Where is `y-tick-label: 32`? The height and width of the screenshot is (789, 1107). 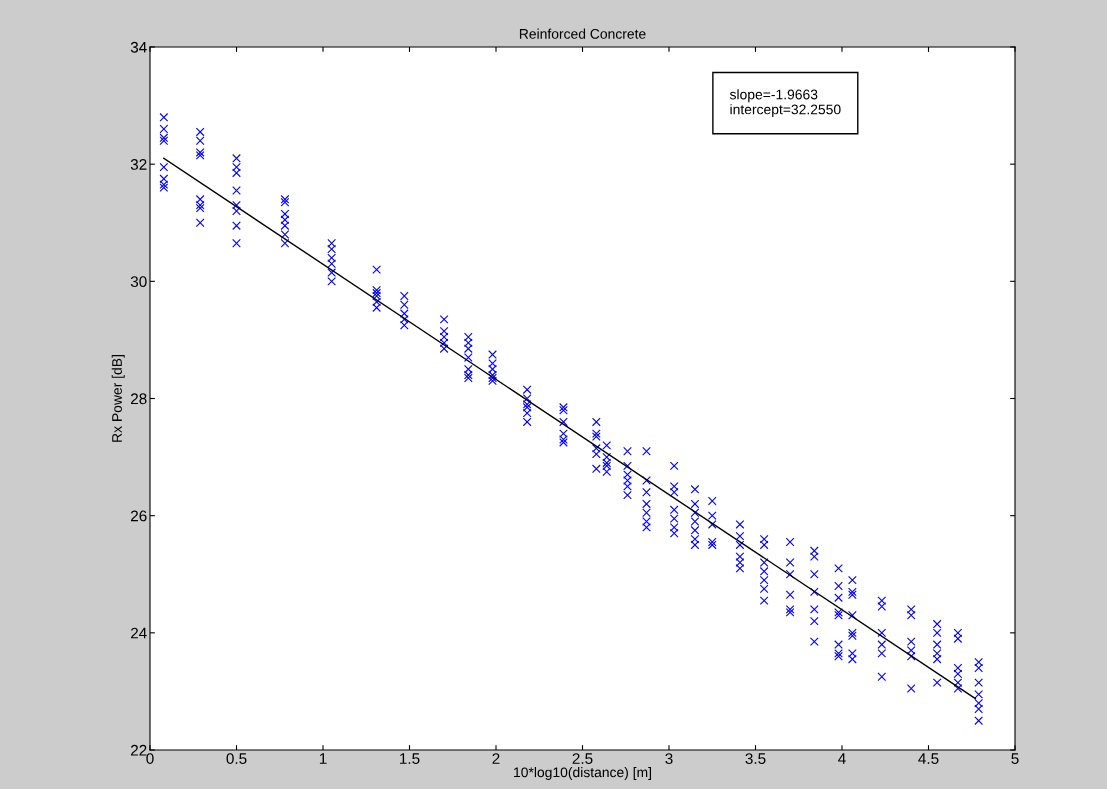 y-tick-label: 32 is located at coordinates (138, 164).